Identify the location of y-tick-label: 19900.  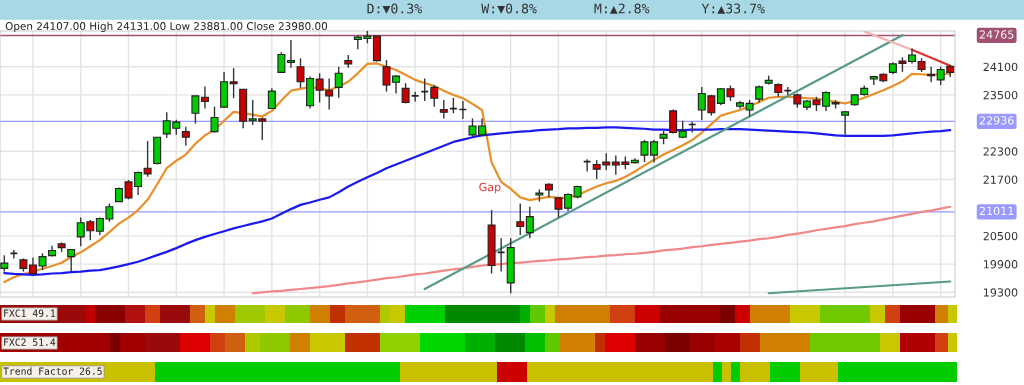
(1001, 264).